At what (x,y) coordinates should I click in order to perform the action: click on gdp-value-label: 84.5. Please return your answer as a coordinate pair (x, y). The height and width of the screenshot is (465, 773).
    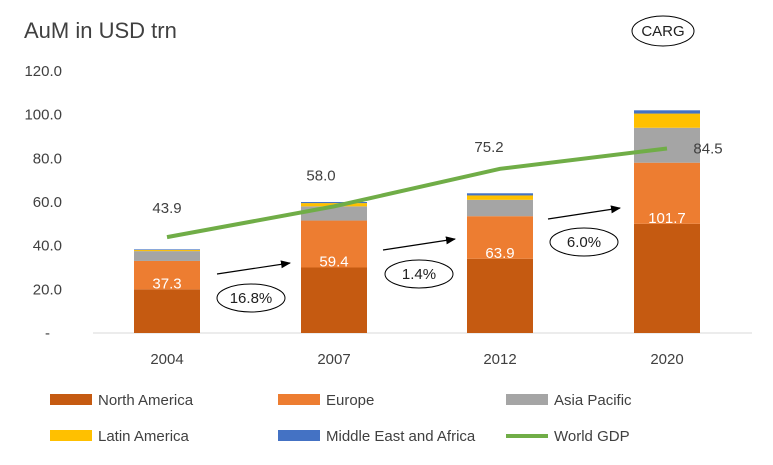
    Looking at the image, I should click on (707, 149).